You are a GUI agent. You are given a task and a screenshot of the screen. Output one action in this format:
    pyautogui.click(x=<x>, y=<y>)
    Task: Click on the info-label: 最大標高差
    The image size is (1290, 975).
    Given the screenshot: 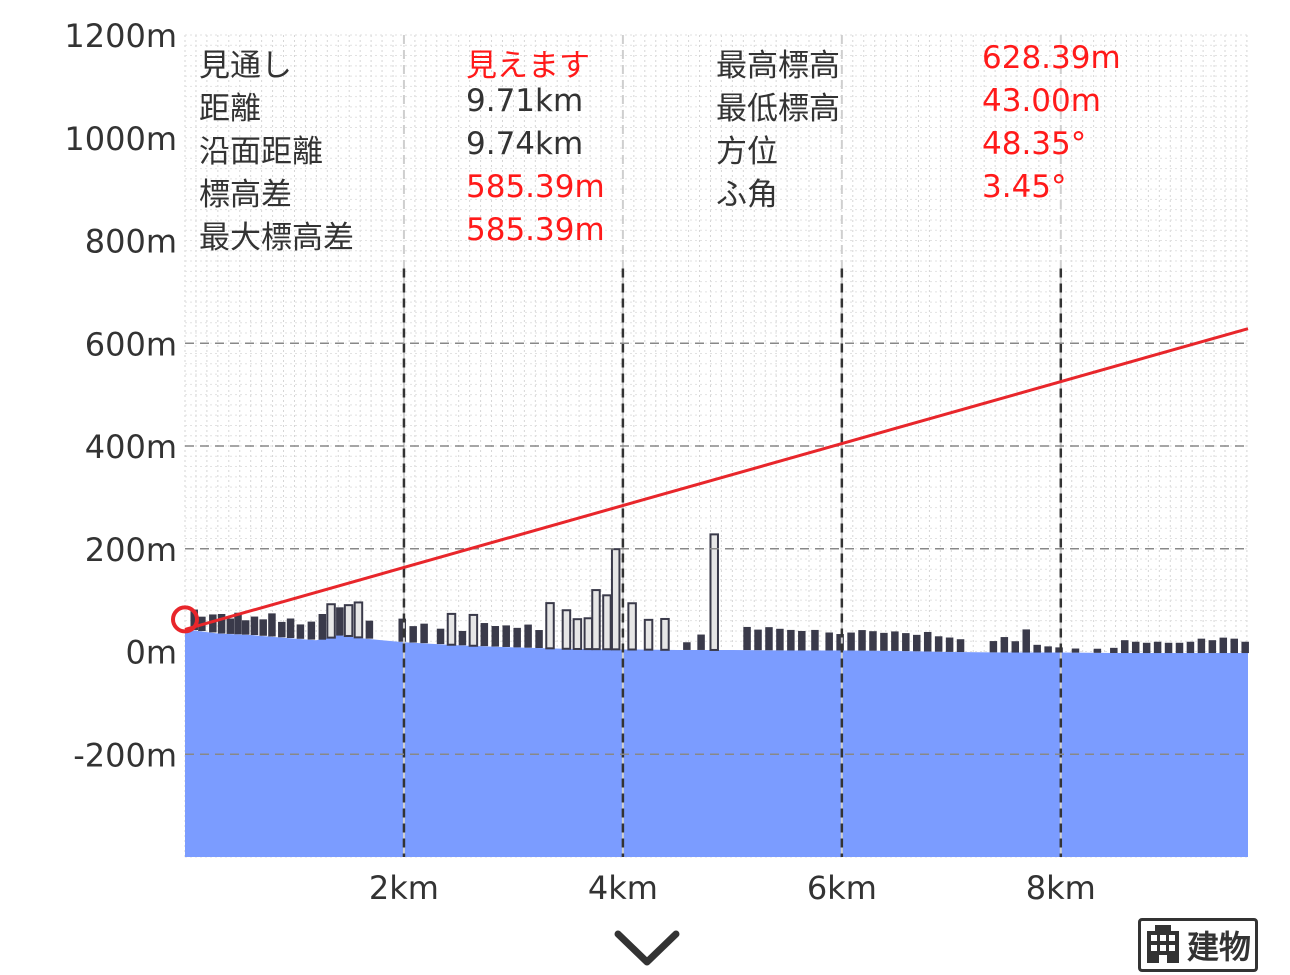 What is the action you would take?
    pyautogui.click(x=276, y=238)
    